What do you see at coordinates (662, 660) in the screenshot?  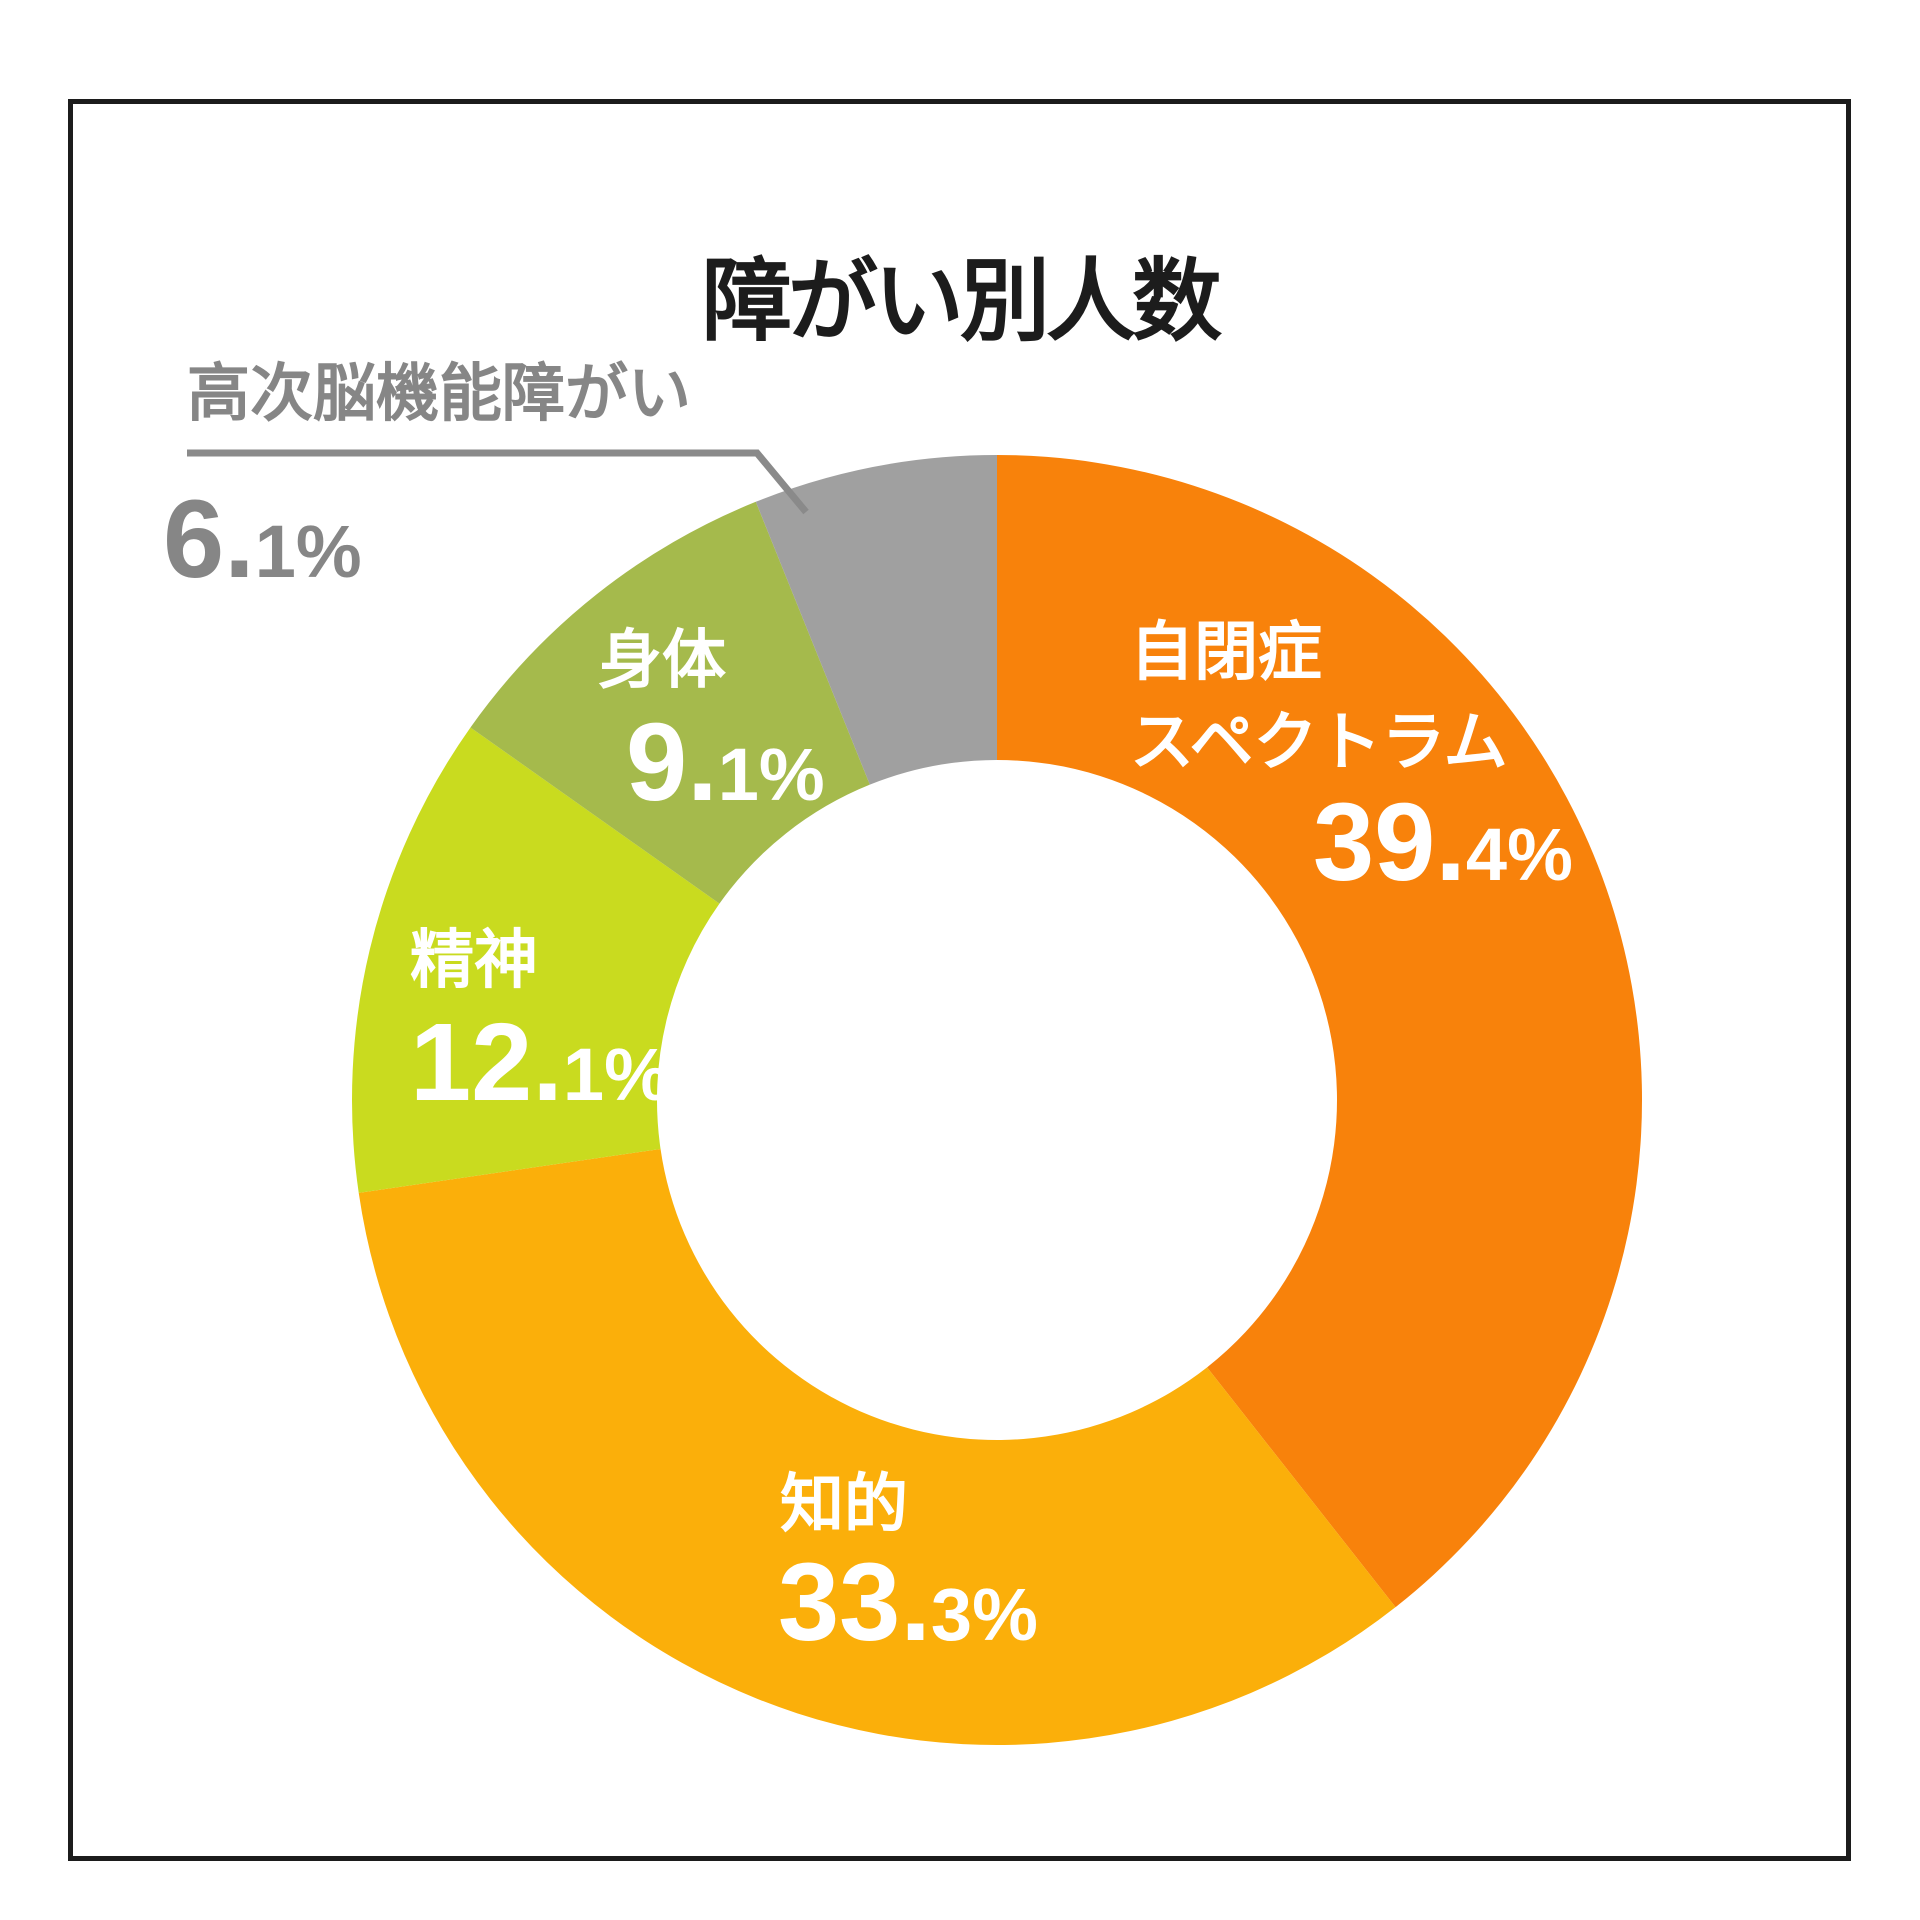 I see `slice-label-physical: 身体` at bounding box center [662, 660].